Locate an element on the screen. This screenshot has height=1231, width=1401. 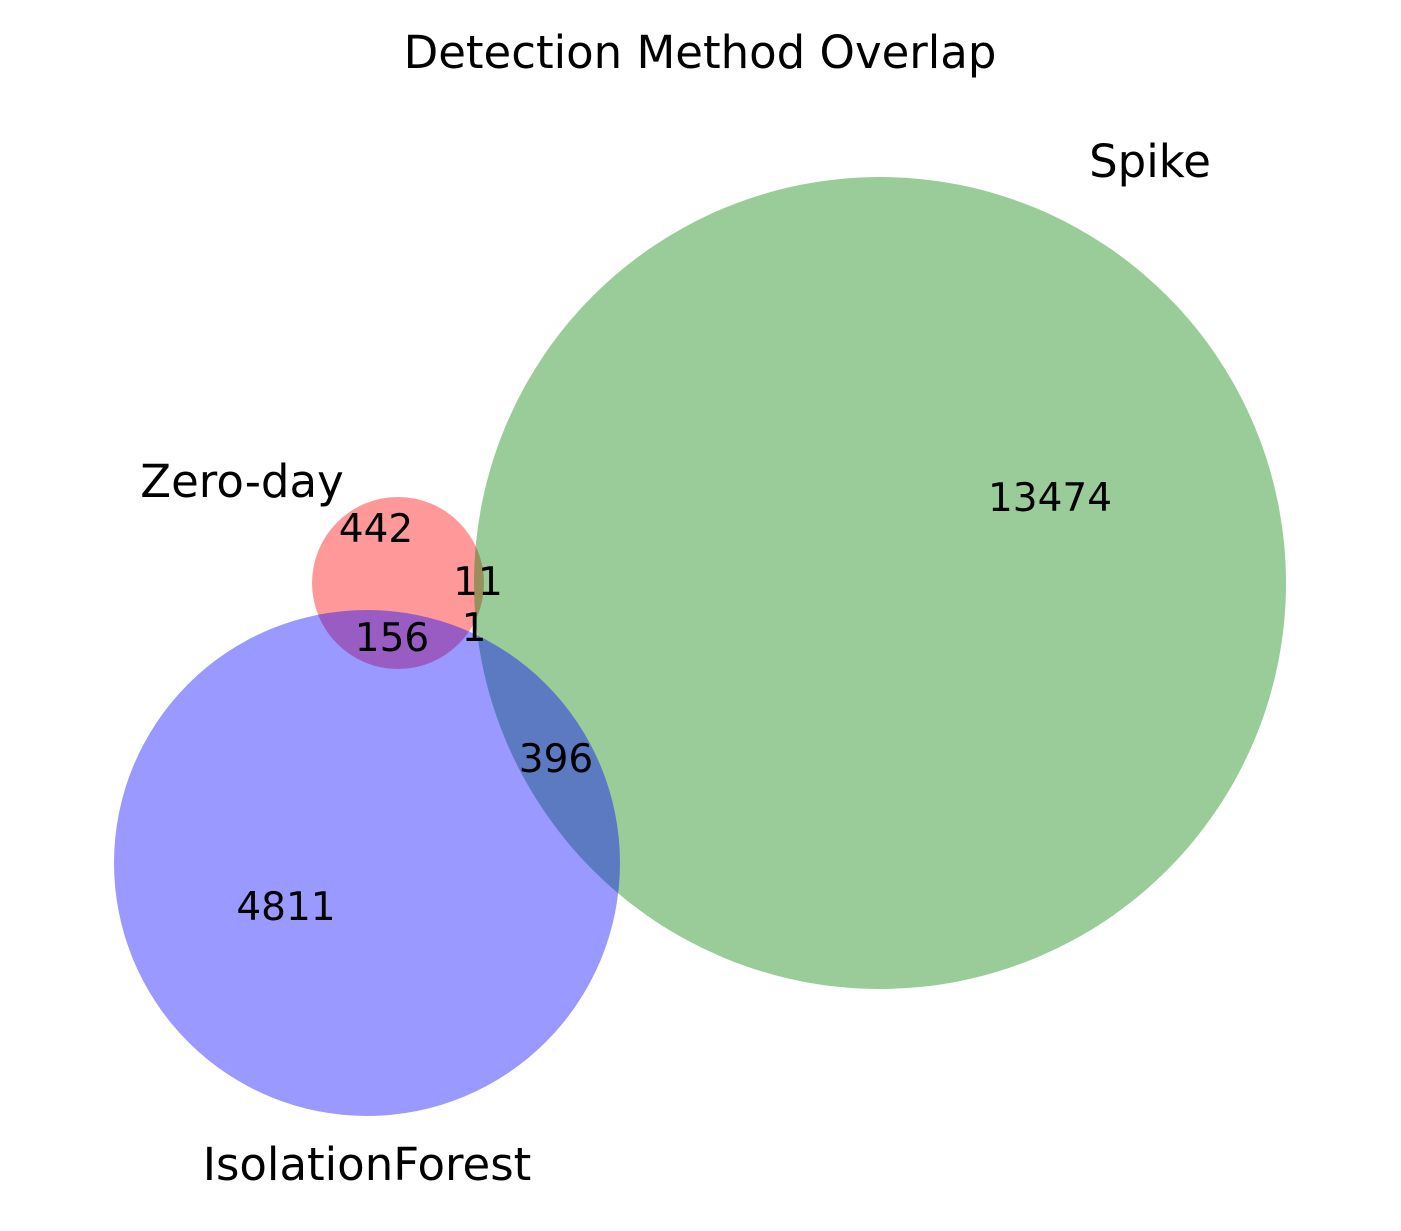
circle-isolation-forest is located at coordinates (367, 863).